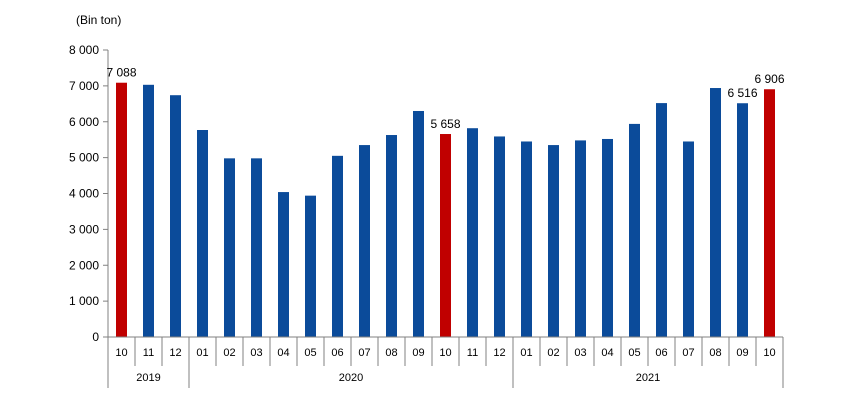 The width and height of the screenshot is (850, 400). I want to click on year-label: 2021, so click(648, 378).